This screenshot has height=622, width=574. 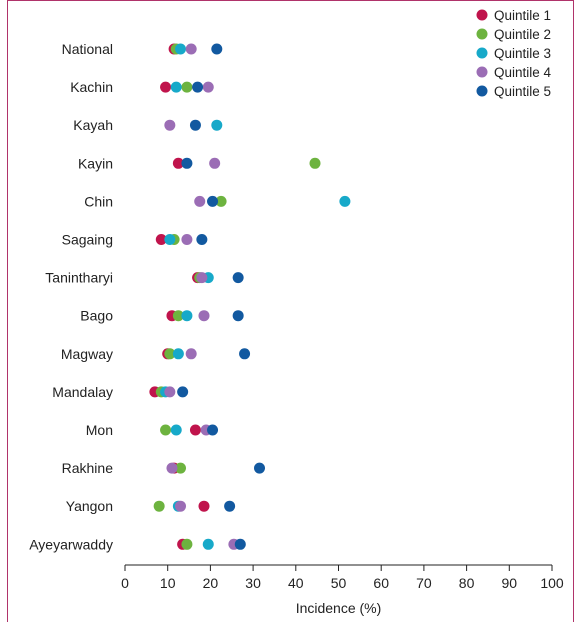 What do you see at coordinates (552, 583) in the screenshot?
I see `x-tick-label: 100` at bounding box center [552, 583].